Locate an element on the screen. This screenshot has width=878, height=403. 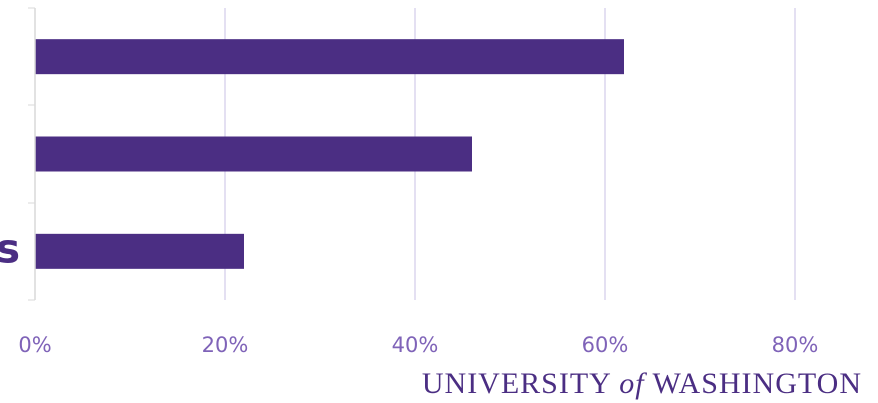
x-tick-label: 40% is located at coordinates (415, 345).